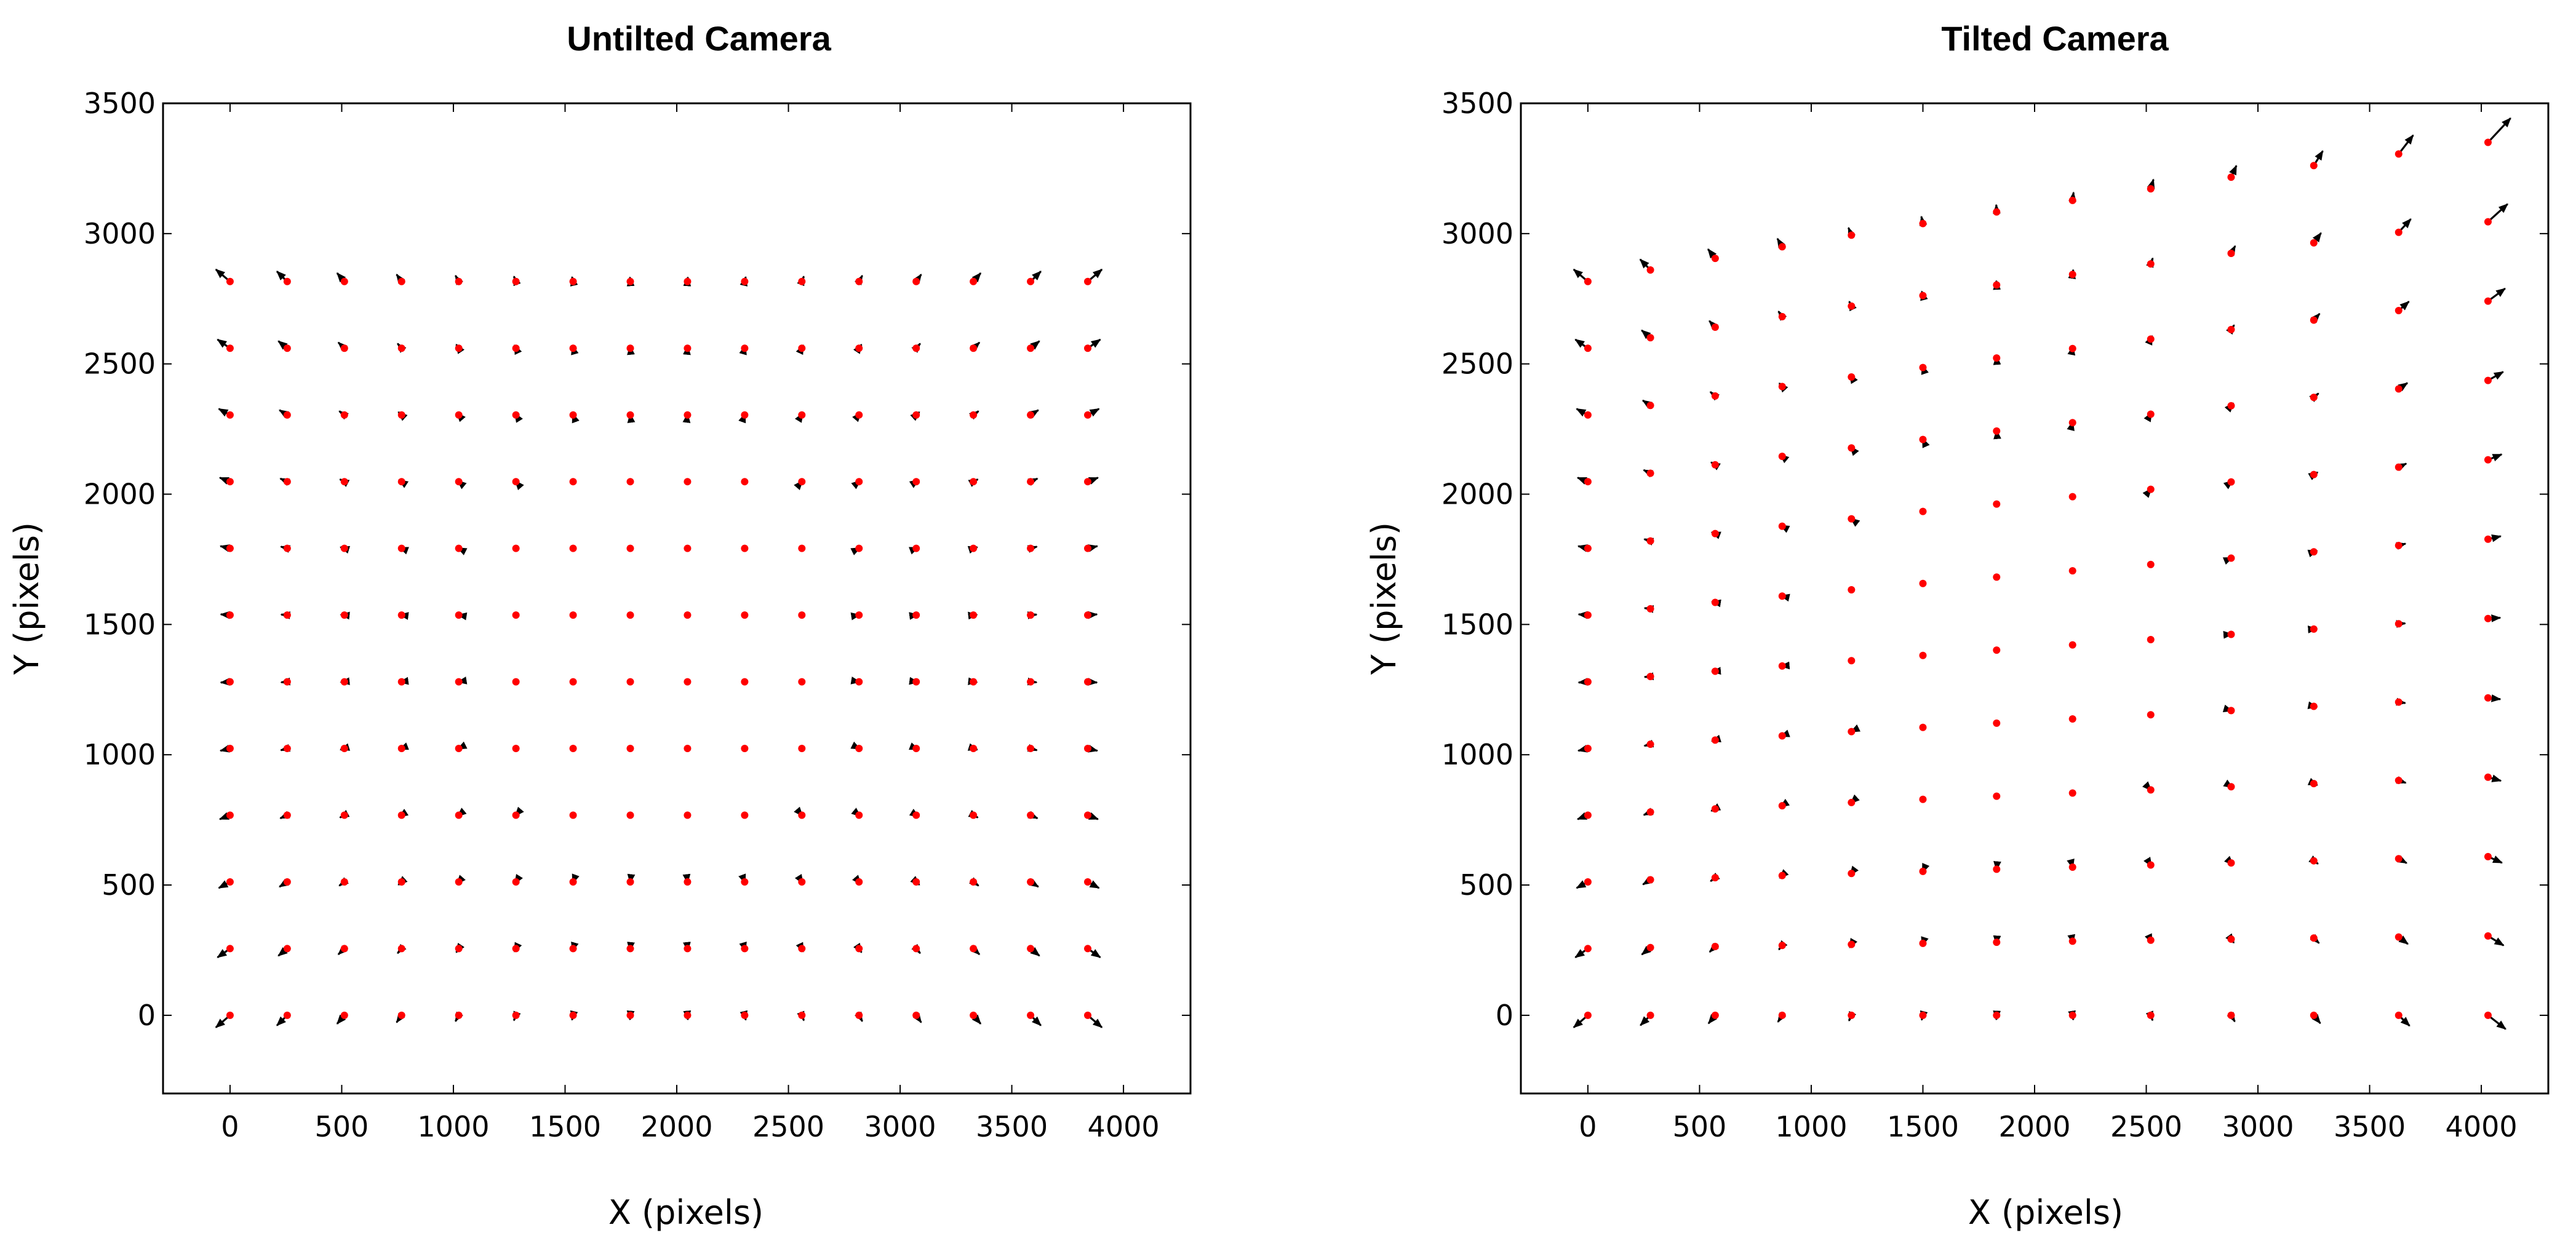  What do you see at coordinates (1486, 885) in the screenshot?
I see `y-tick-label: 500` at bounding box center [1486, 885].